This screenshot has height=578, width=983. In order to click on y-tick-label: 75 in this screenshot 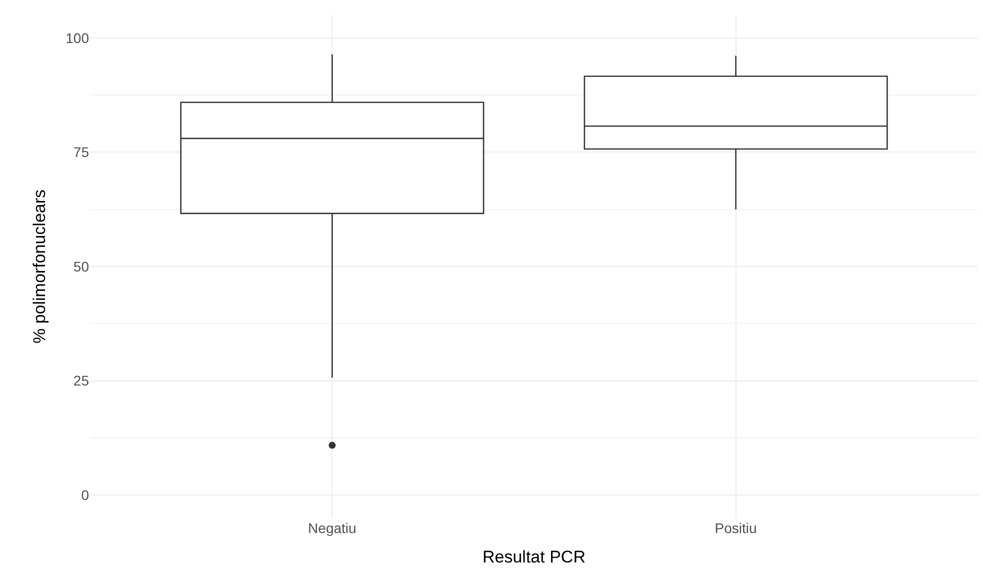, I will do `click(81, 152)`.